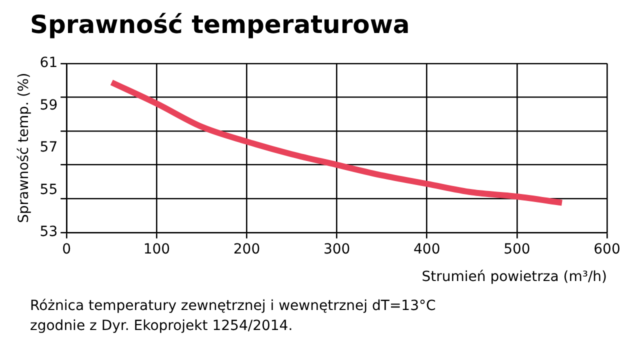 The height and width of the screenshot is (351, 641). I want to click on y-axis-title: Sprawność temp. (%), so click(24, 147).